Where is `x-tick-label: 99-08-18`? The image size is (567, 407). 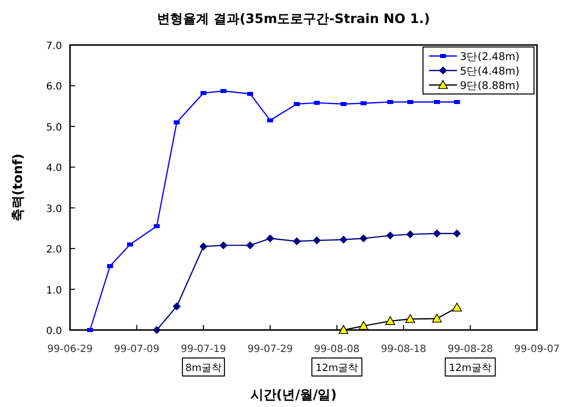
x-tick-label: 99-08-18 is located at coordinates (403, 349).